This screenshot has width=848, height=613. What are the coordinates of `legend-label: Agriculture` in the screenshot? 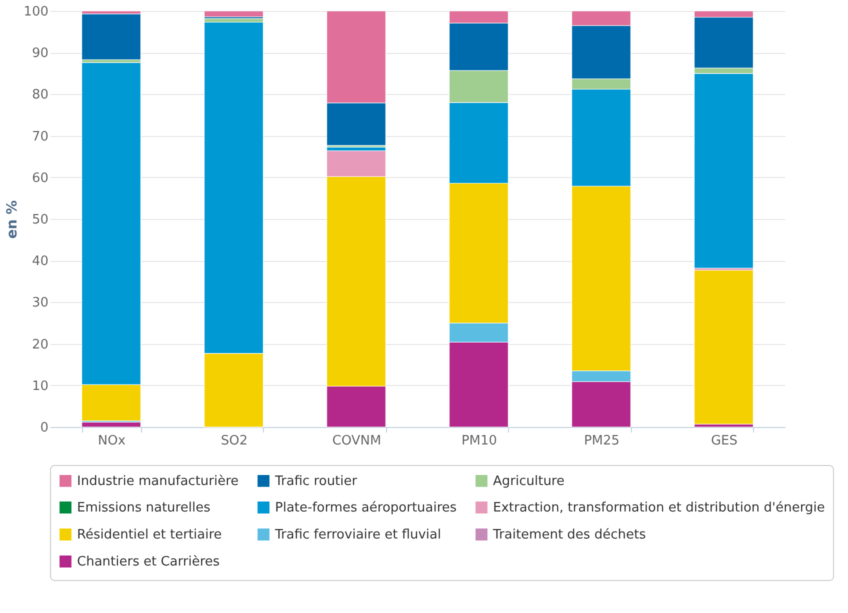 It's located at (528, 481).